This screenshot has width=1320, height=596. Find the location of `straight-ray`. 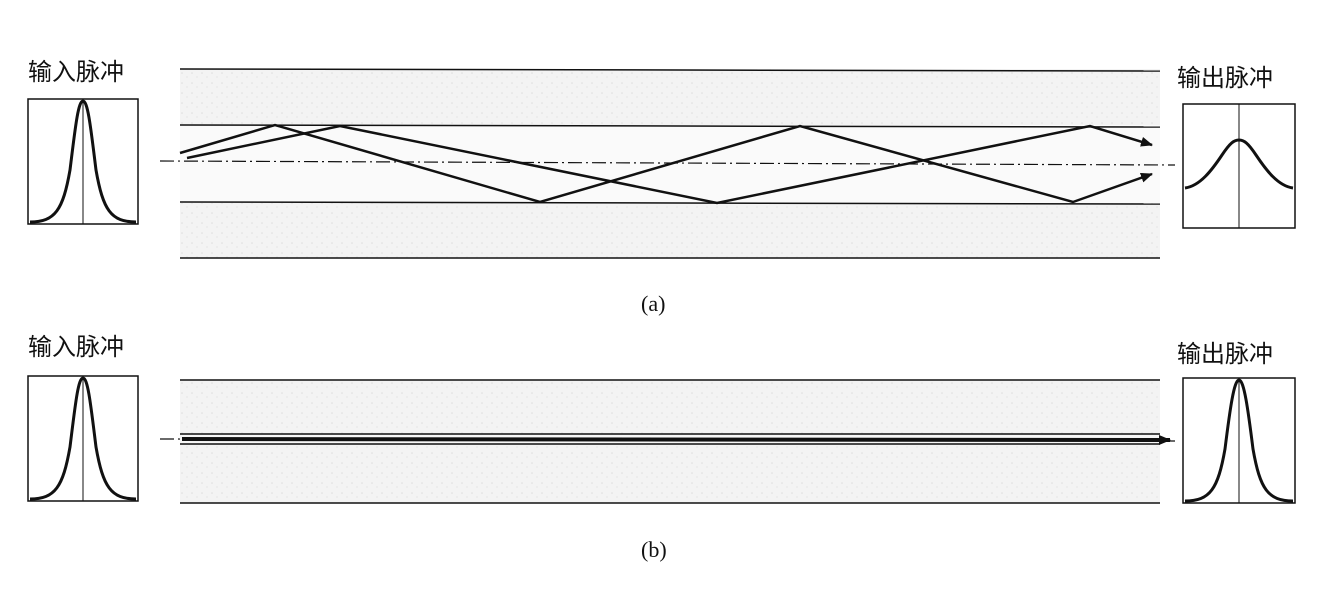

straight-ray is located at coordinates (676, 439).